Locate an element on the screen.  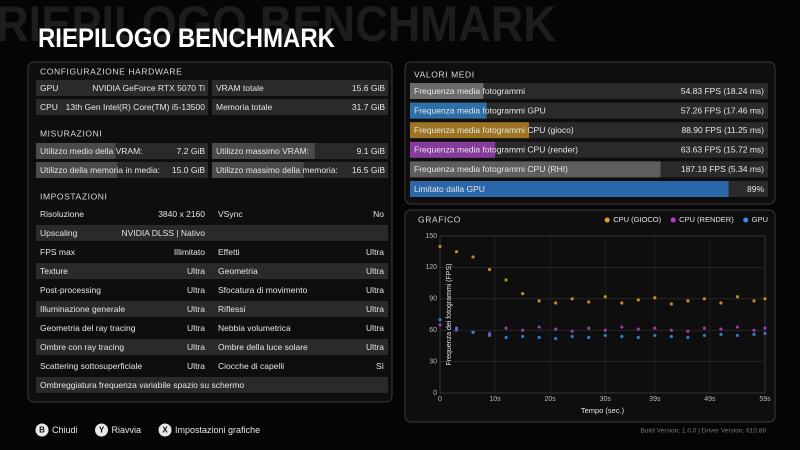
label: Frequenza media fotogrammi is located at coordinates (469, 91).